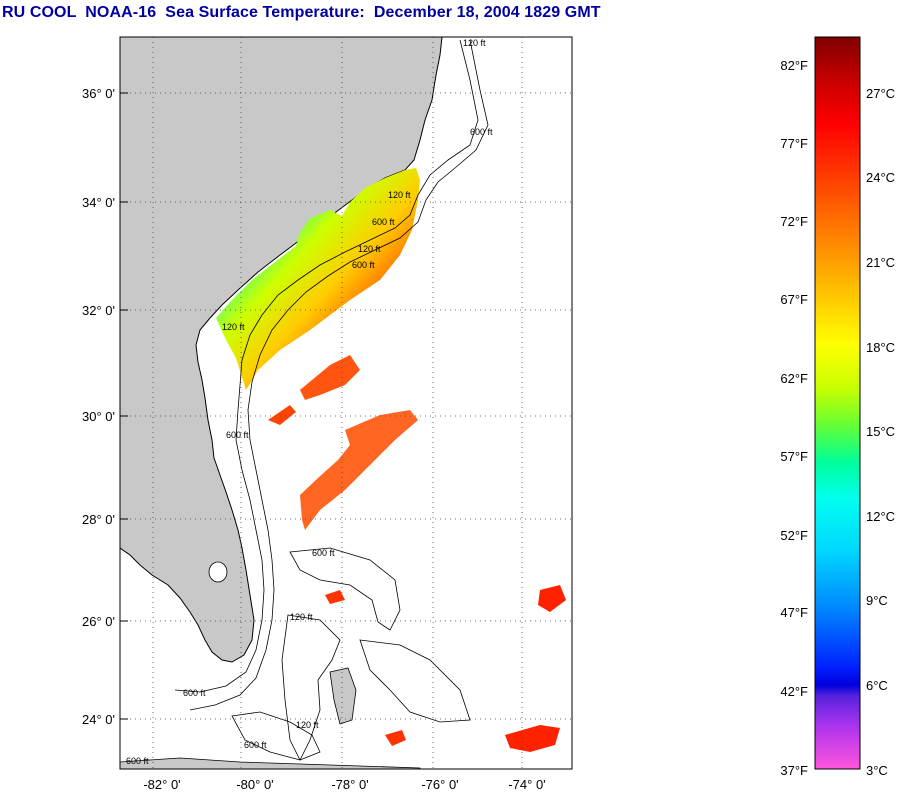 This screenshot has height=793, width=905. What do you see at coordinates (794, 143) in the screenshot?
I see `colorbar-f-label: 77°F` at bounding box center [794, 143].